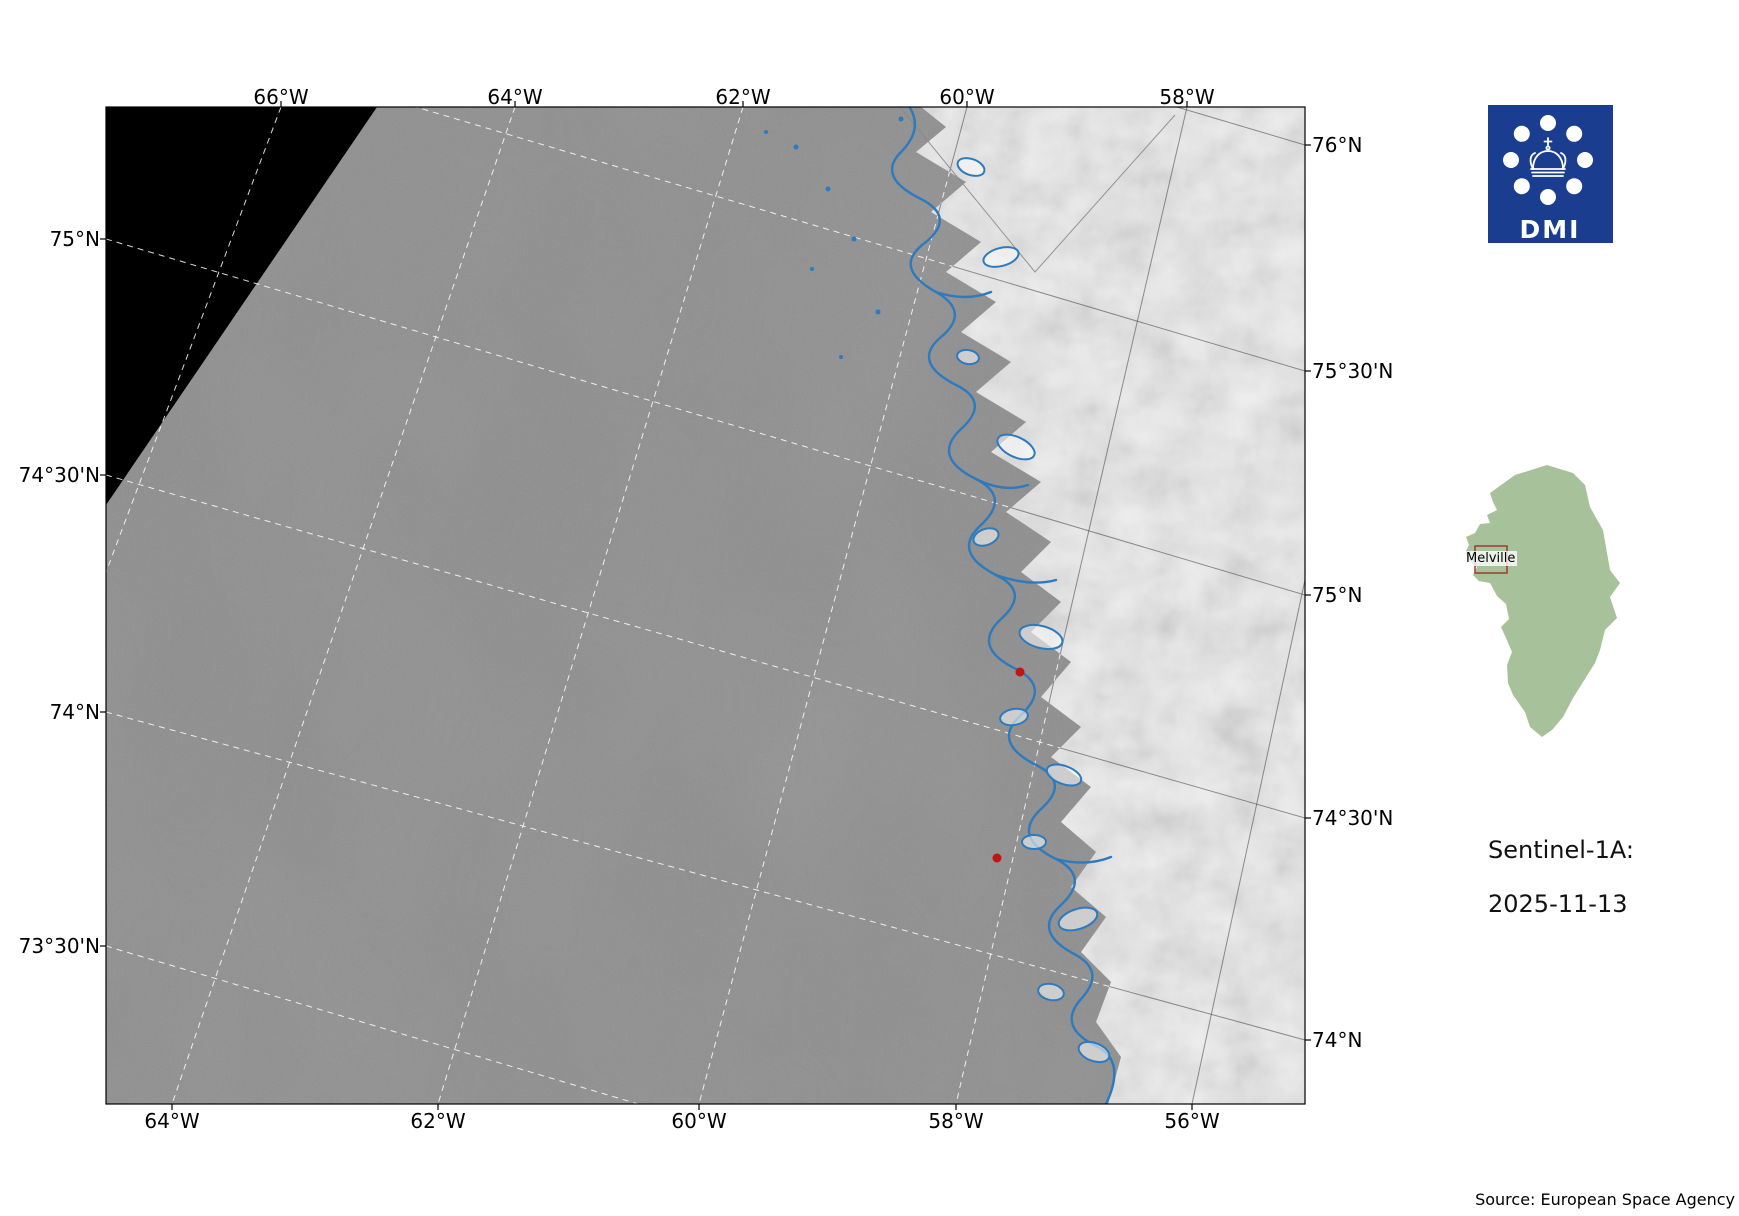 The image size is (1739, 1216). Describe the element at coordinates (1353, 818) in the screenshot. I see `lat-label-right: 74°30'N` at that location.